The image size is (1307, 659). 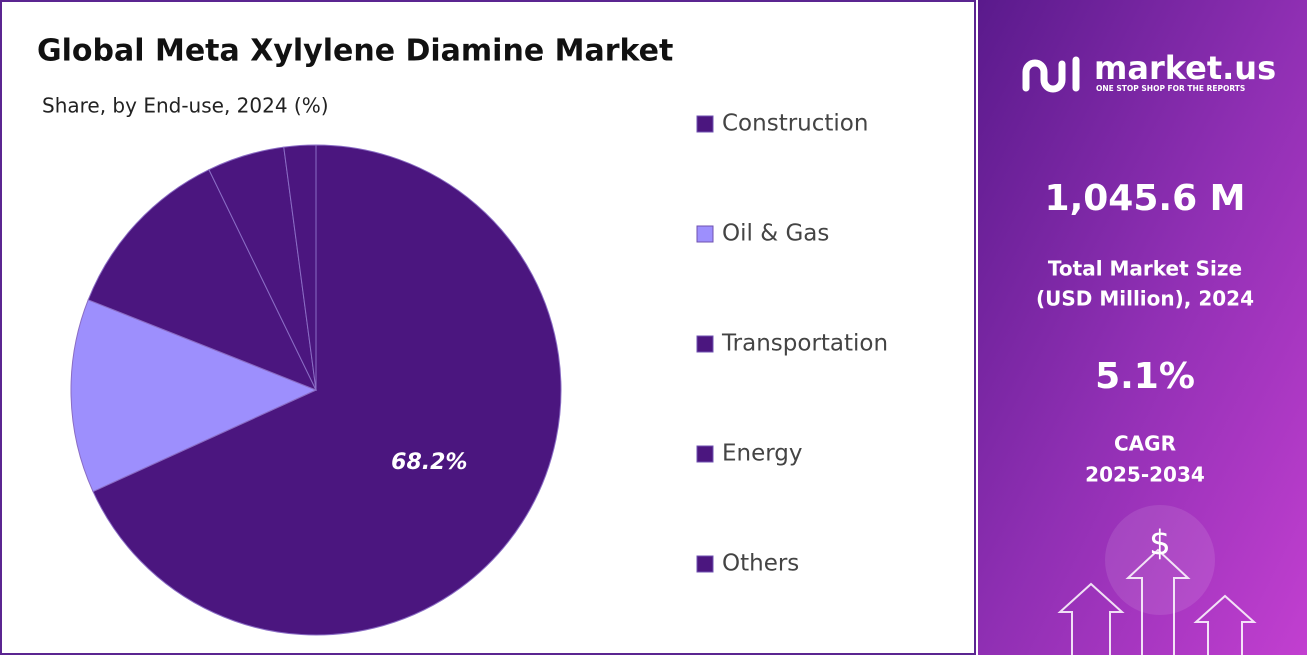 What do you see at coordinates (1160, 544) in the screenshot?
I see `dollar-icon: $` at bounding box center [1160, 544].